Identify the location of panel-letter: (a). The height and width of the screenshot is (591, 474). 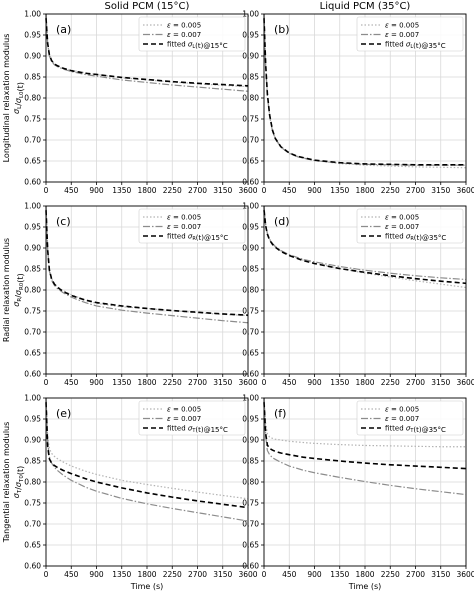
(63, 29).